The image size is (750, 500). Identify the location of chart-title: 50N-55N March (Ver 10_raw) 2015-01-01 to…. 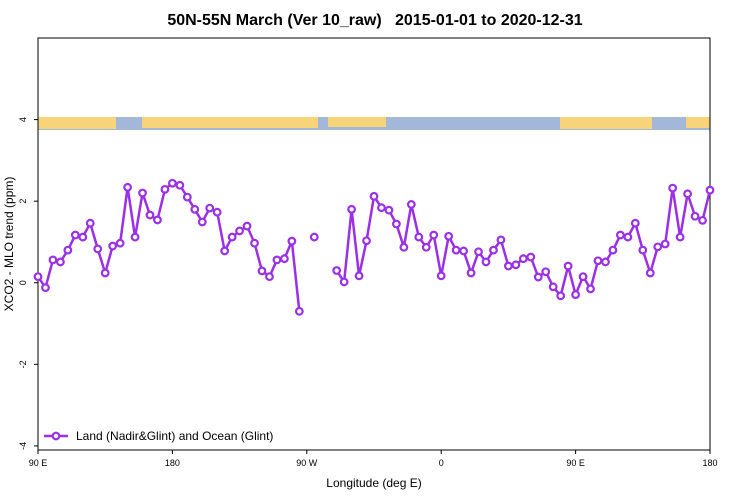
(374, 20).